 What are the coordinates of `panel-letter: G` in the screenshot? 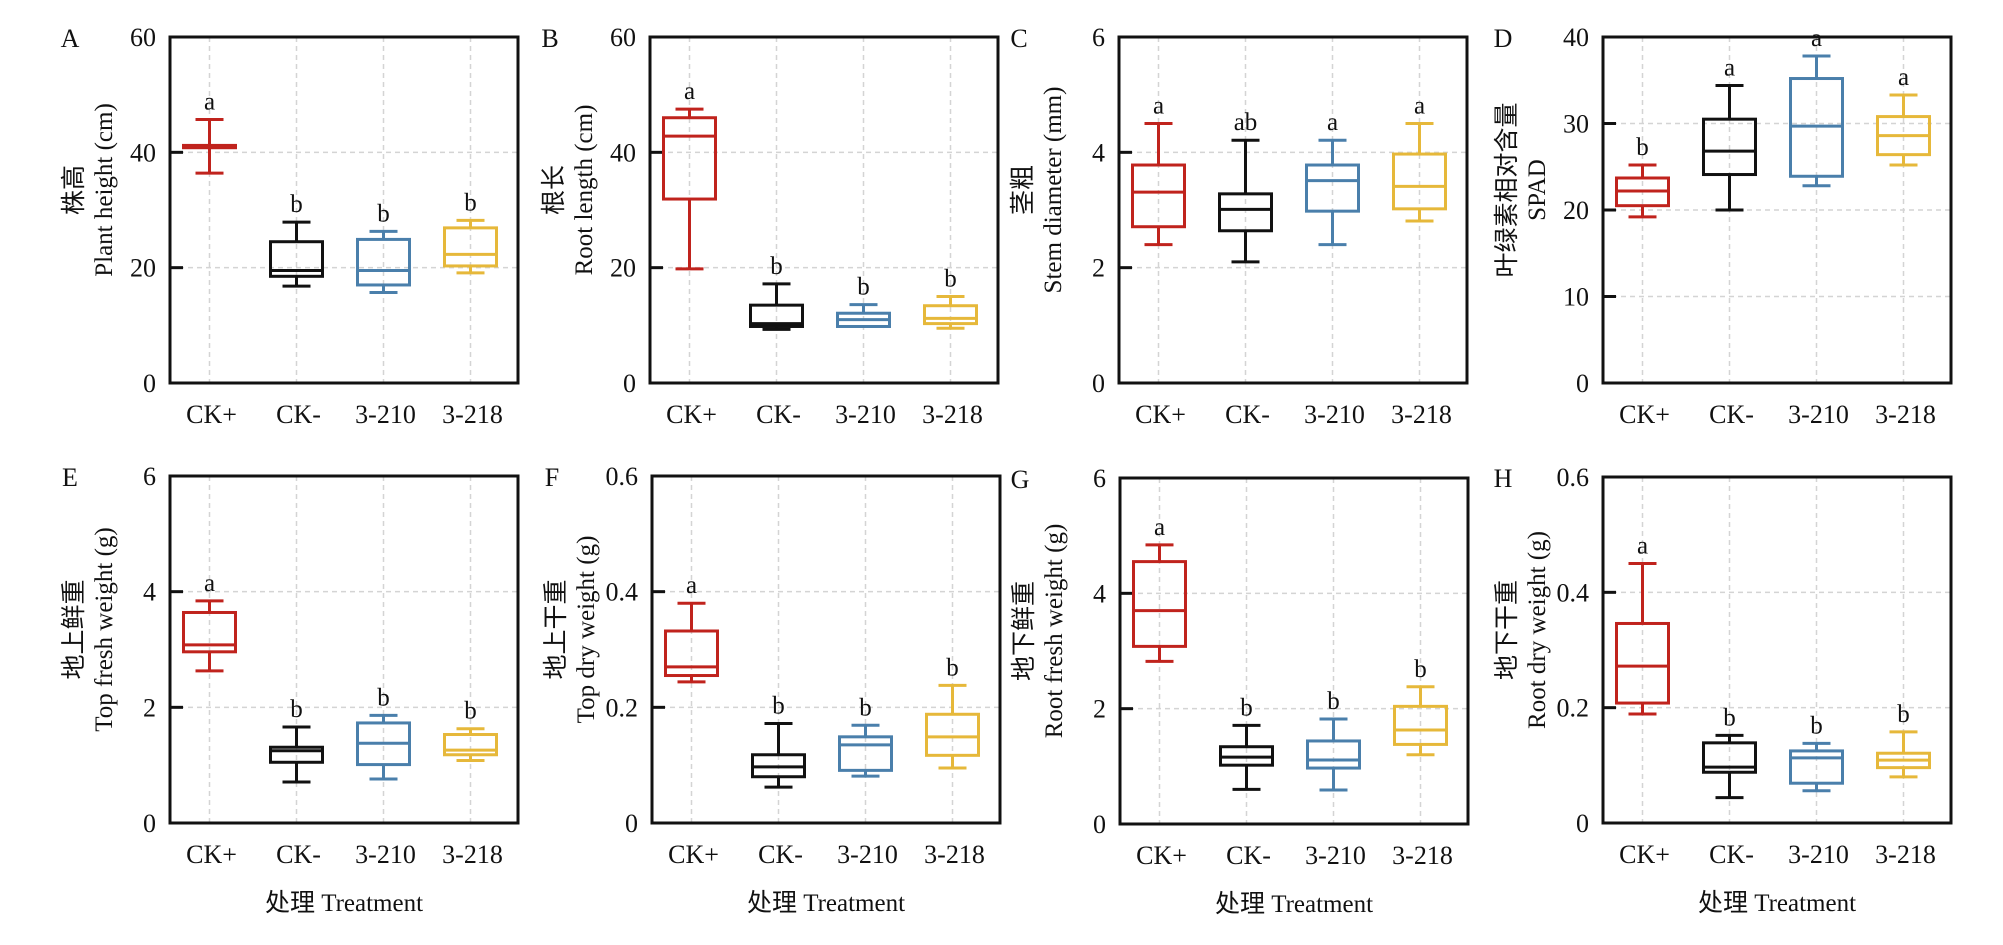 It's located at (1020, 479).